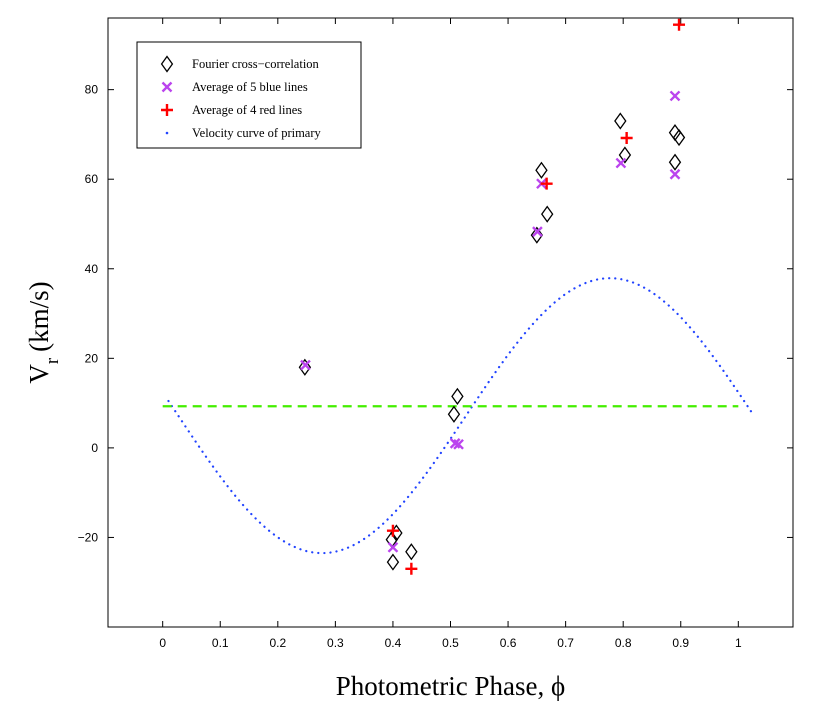 This screenshot has height=707, width=830. What do you see at coordinates (250, 87) in the screenshot?
I see `legend-label-1: Average of 5 blue lines` at bounding box center [250, 87].